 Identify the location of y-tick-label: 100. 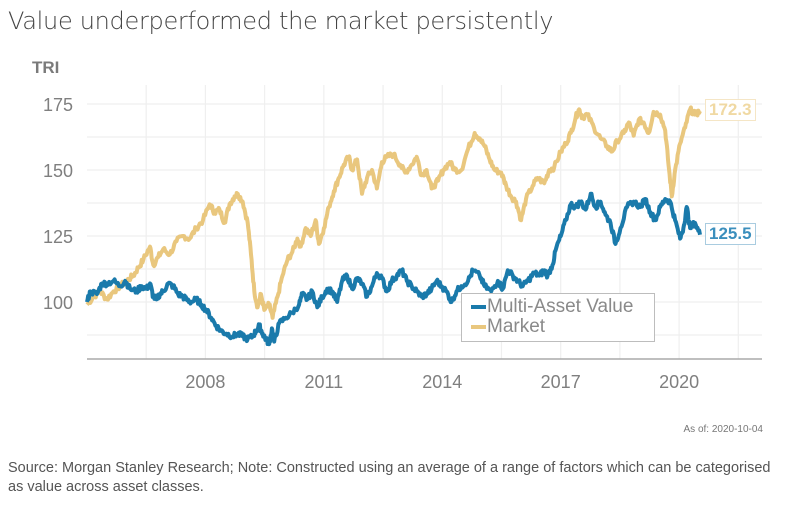
(58, 303).